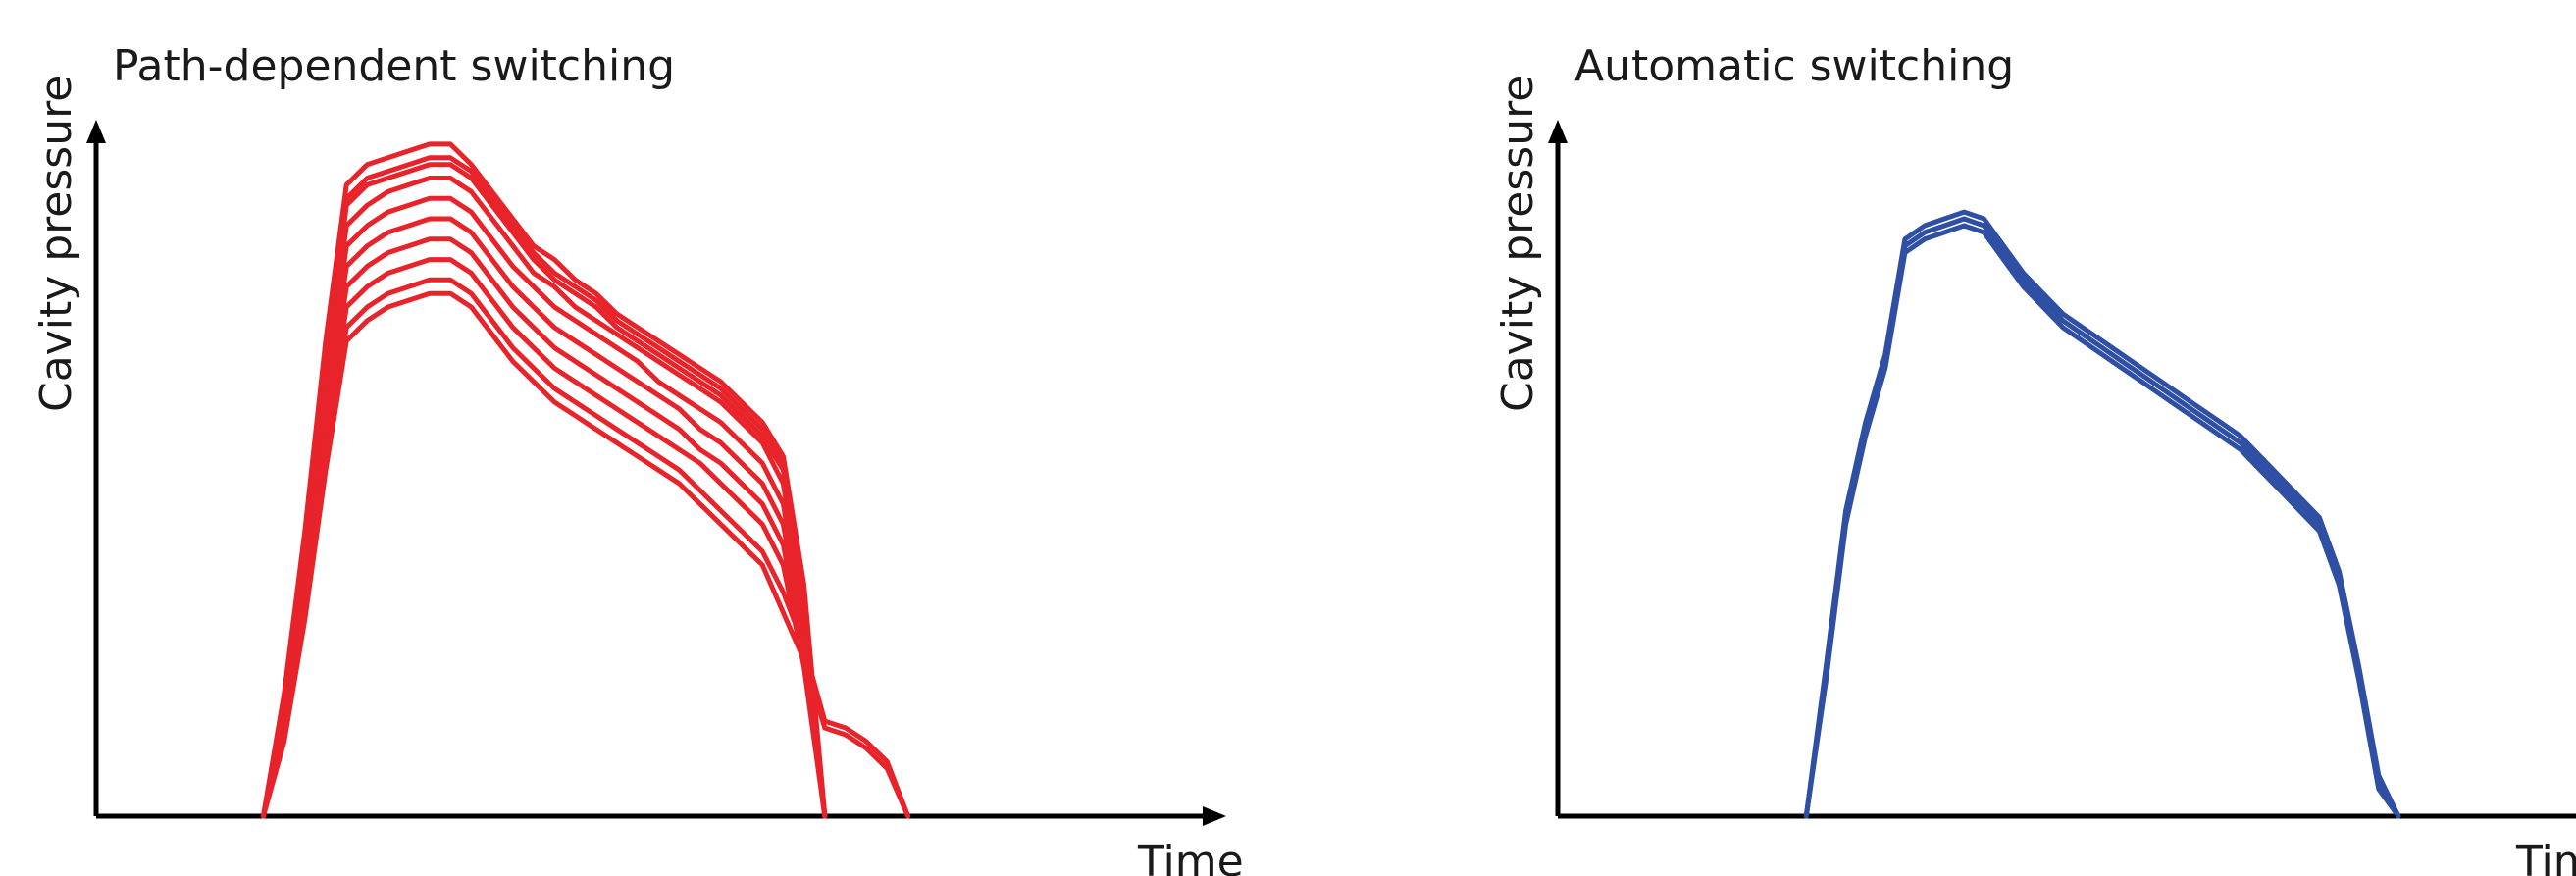  I want to click on panel-title: Automatic switching, so click(1794, 66).